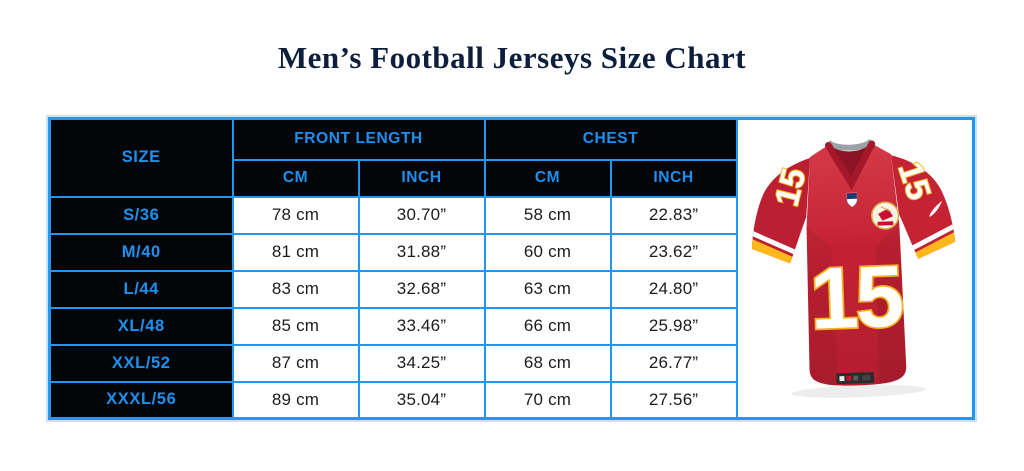 This screenshot has width=1024, height=471. Describe the element at coordinates (610, 139) in the screenshot. I see `column-group-chest: CHEST` at that location.